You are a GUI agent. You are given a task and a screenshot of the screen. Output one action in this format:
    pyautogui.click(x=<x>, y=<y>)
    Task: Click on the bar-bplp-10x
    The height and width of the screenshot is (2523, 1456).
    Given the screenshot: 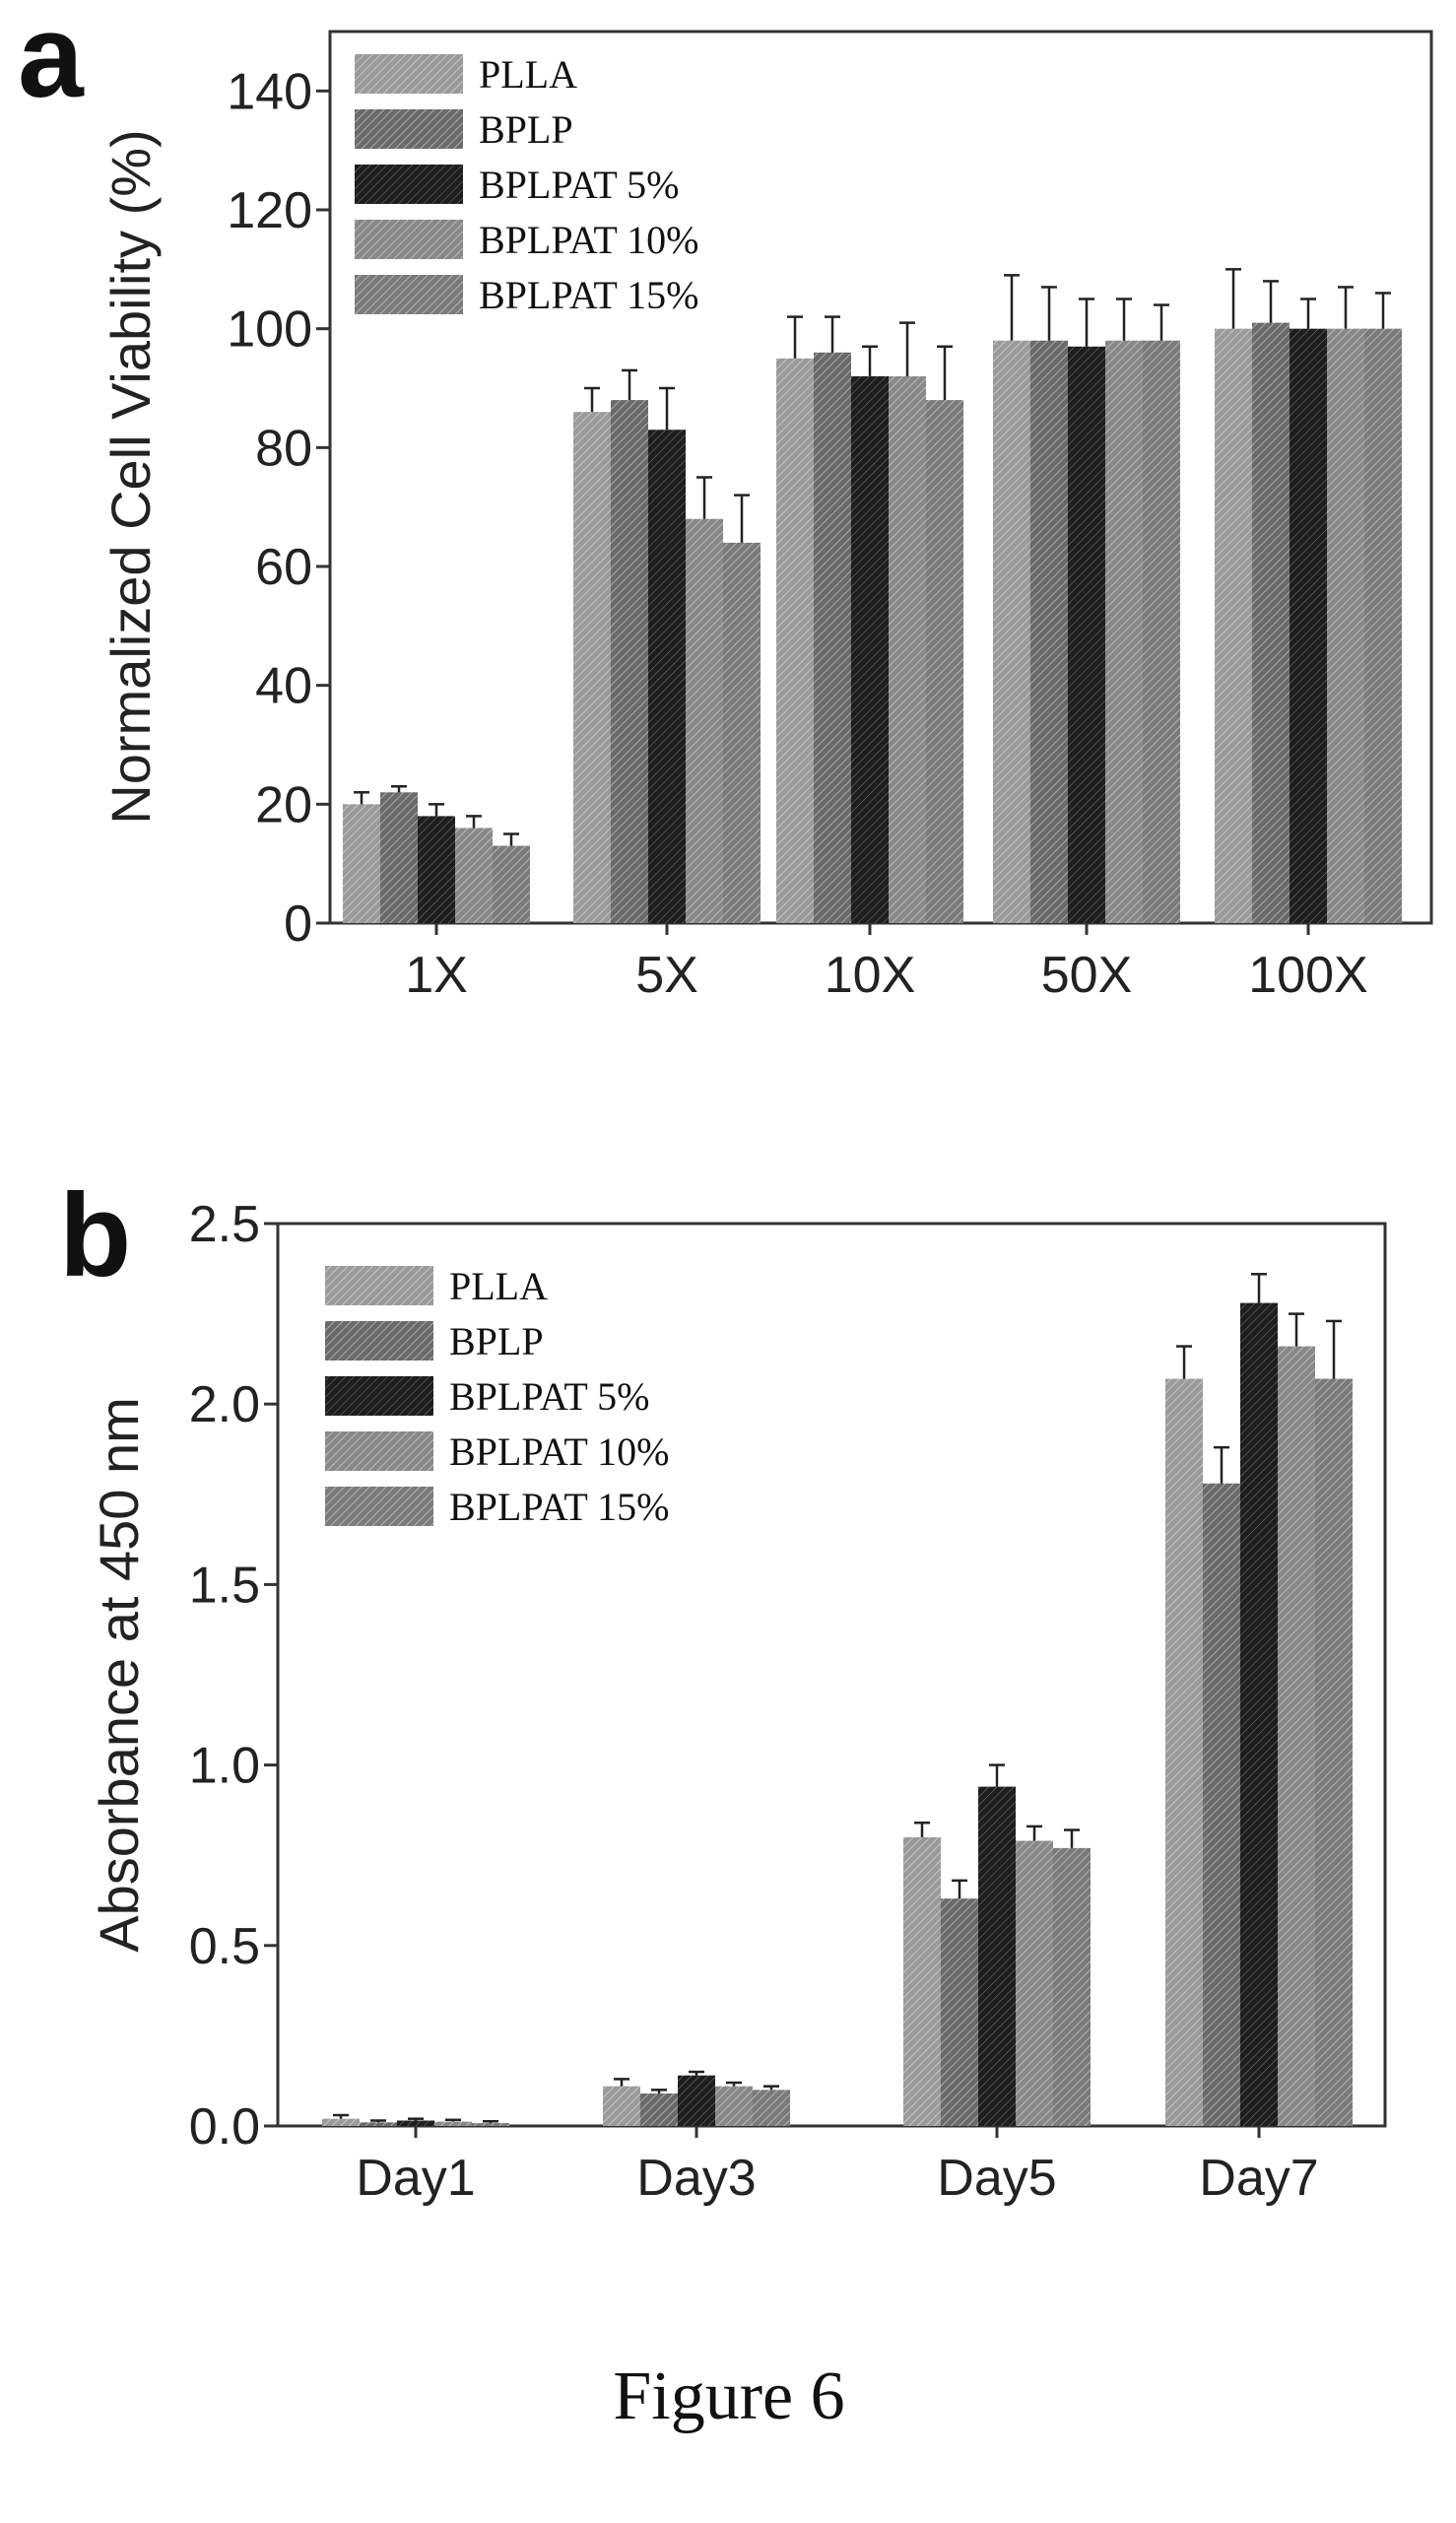 What is the action you would take?
    pyautogui.click(x=832, y=637)
    